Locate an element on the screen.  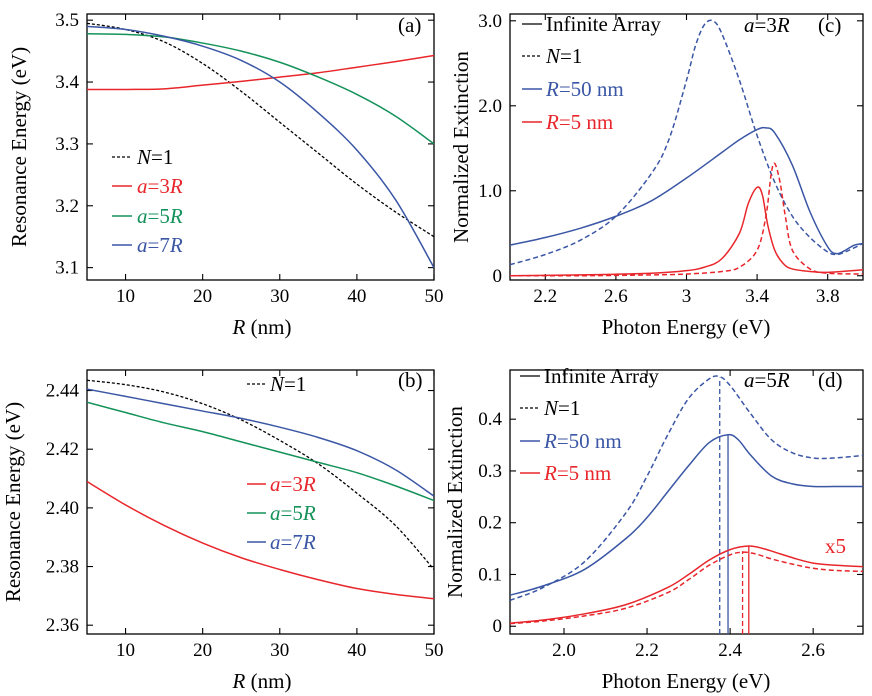
panel-d-ytick-label: 0.1 is located at coordinates (490, 574).